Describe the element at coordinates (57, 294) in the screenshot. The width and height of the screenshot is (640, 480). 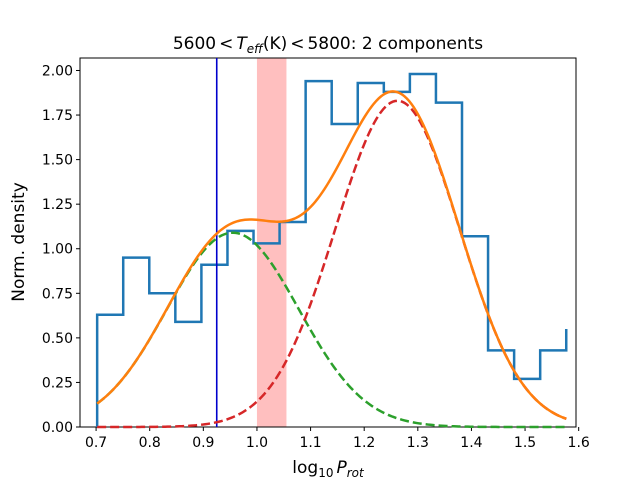
I see `y-tick-label: 0.75` at that location.